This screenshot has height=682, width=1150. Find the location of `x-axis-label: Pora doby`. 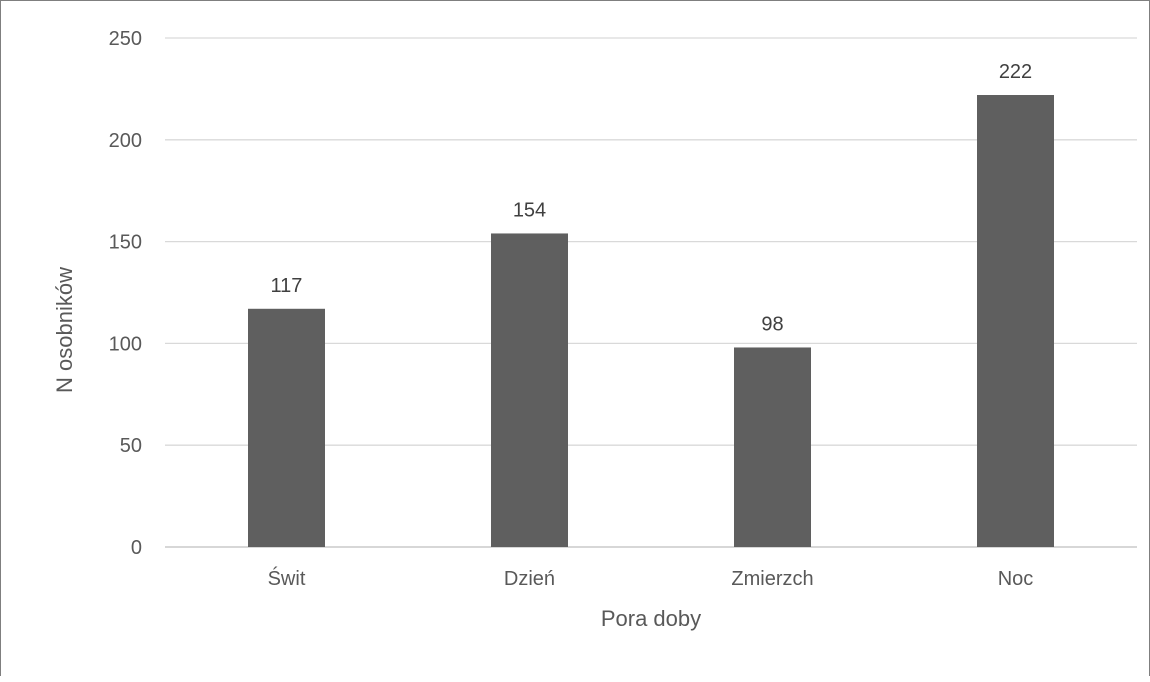

x-axis-label: Pora doby is located at coordinates (651, 618).